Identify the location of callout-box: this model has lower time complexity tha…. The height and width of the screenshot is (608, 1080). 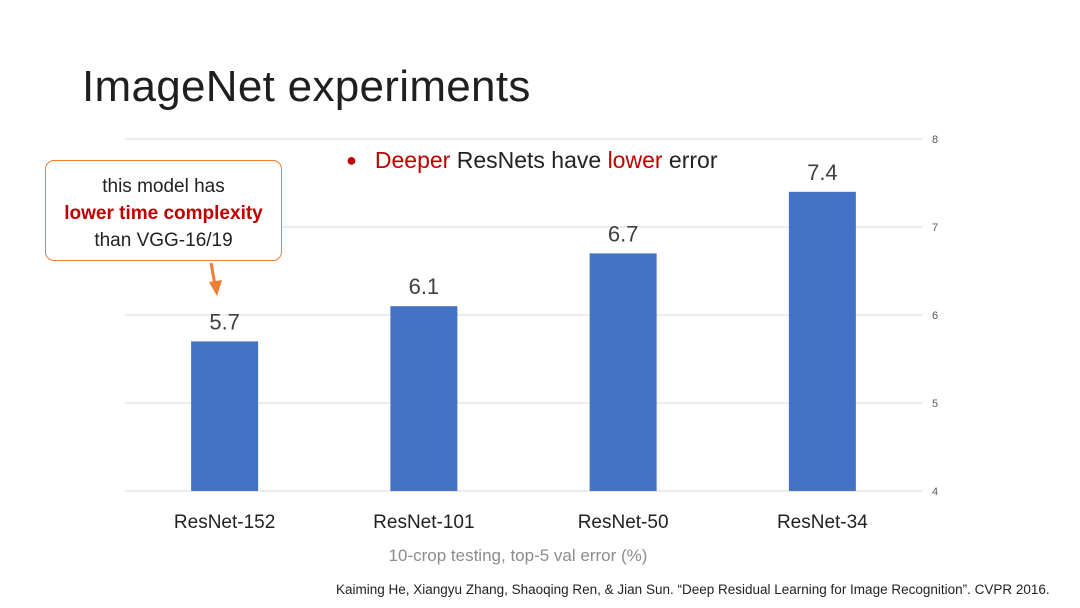
(163, 210).